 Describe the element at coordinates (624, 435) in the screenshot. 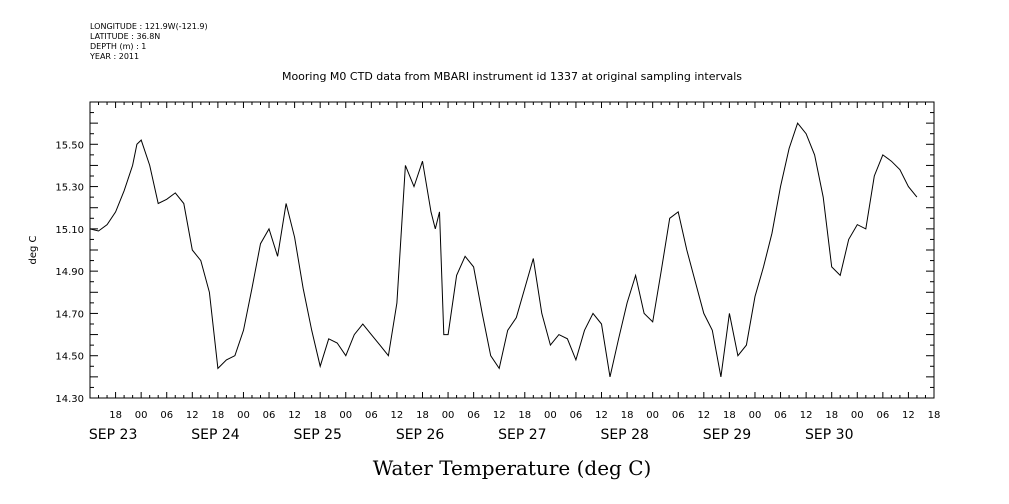

I see `x-date-label: SEP 28` at that location.